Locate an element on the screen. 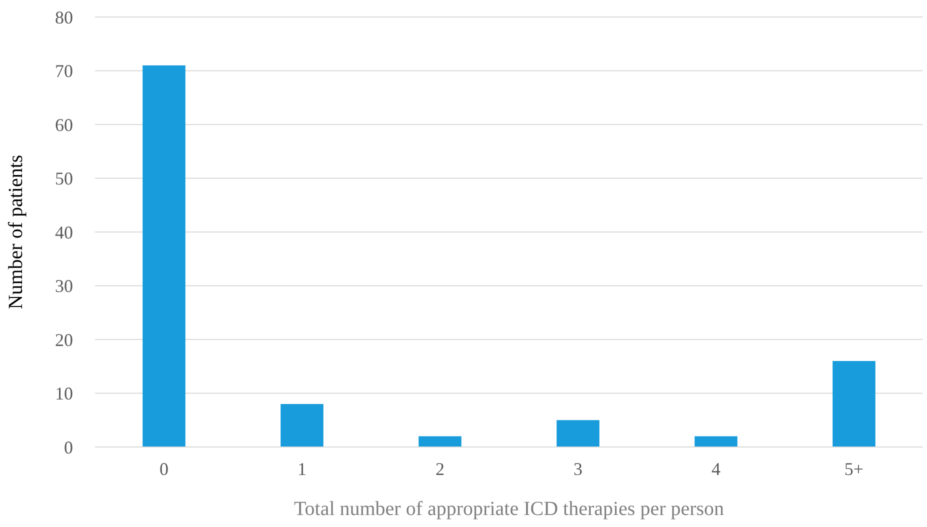  y-tick-label: 80 is located at coordinates (64, 17).